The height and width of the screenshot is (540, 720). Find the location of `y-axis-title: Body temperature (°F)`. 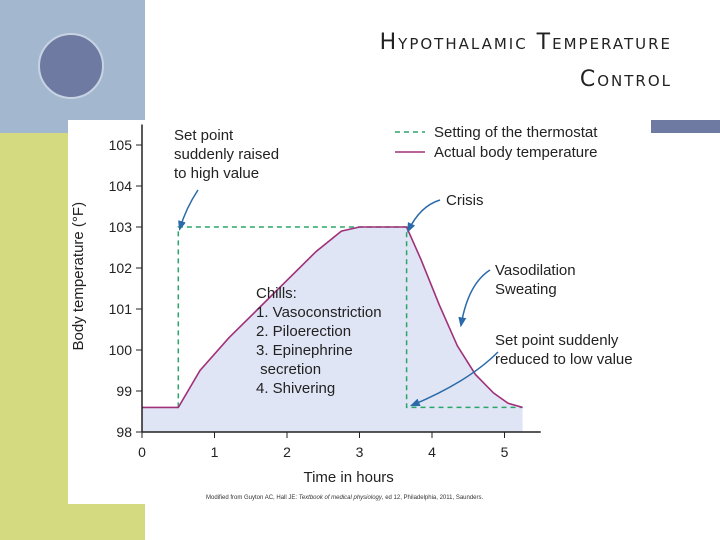

y-axis-title: Body temperature (°F) is located at coordinates (78, 276).